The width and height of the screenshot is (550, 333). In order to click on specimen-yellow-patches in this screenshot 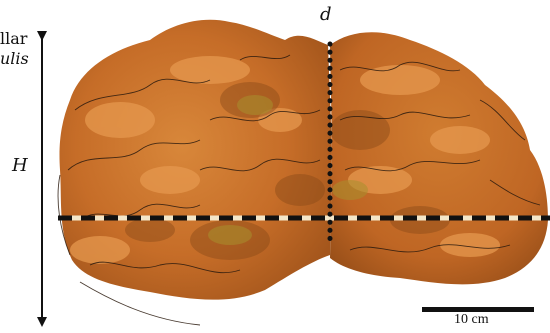, I will do `click(288, 170)`.